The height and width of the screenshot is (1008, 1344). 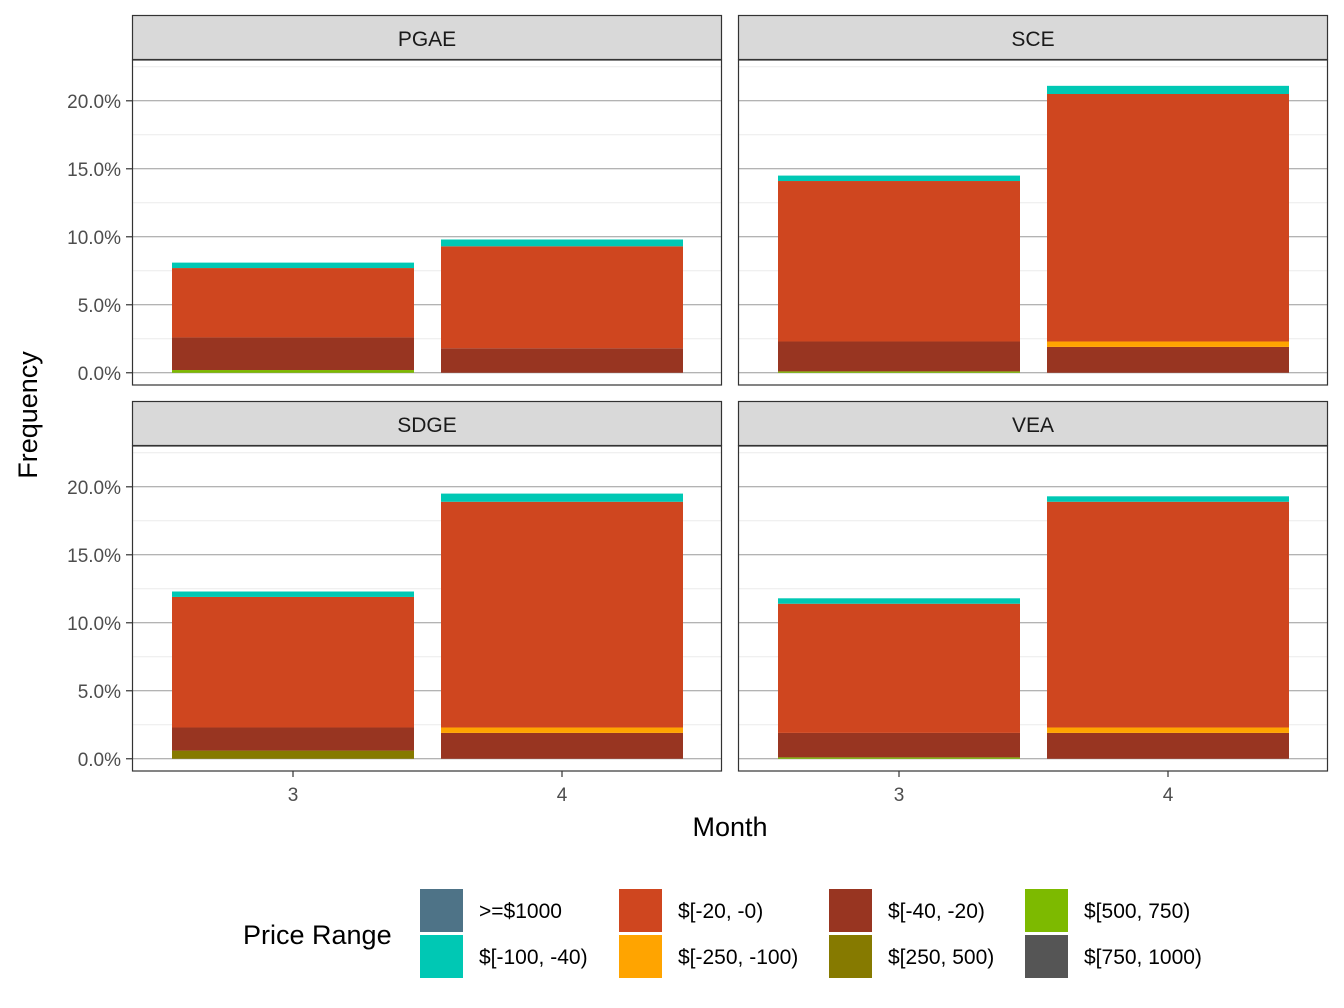 What do you see at coordinates (317, 935) in the screenshot?
I see `legend-title: Price Range` at bounding box center [317, 935].